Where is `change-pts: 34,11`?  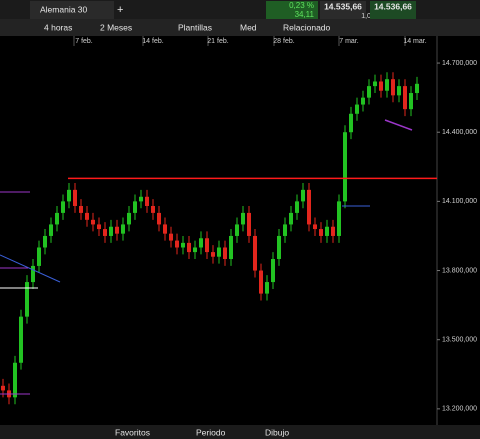 change-pts: 34,11 is located at coordinates (305, 14).